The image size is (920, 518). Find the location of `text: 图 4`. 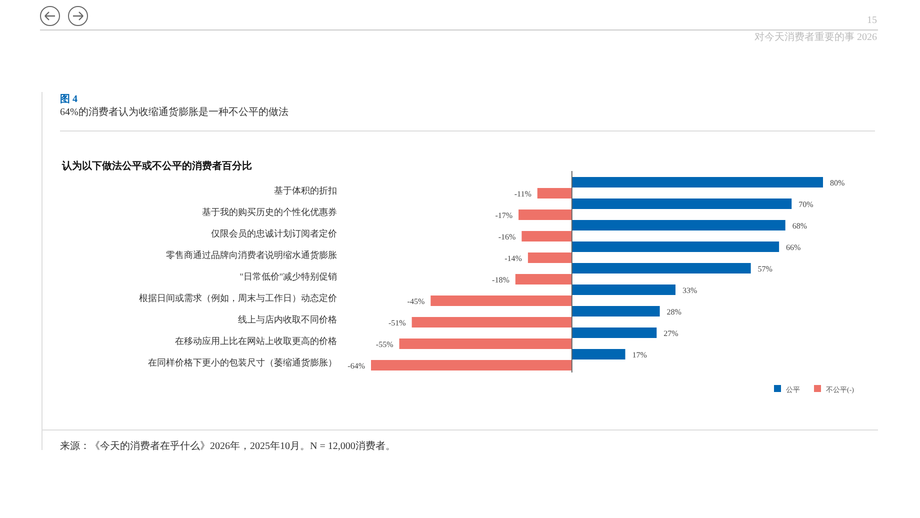

text: 图 4 is located at coordinates (69, 99).